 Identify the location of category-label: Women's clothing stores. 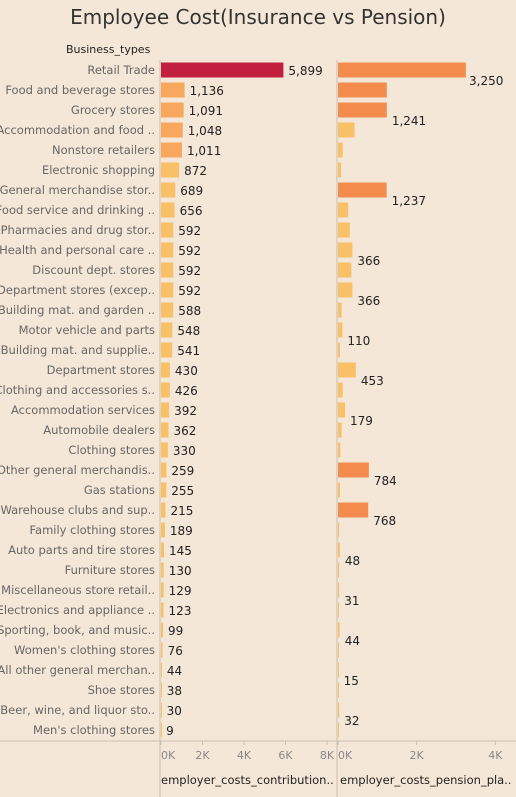
(84, 650).